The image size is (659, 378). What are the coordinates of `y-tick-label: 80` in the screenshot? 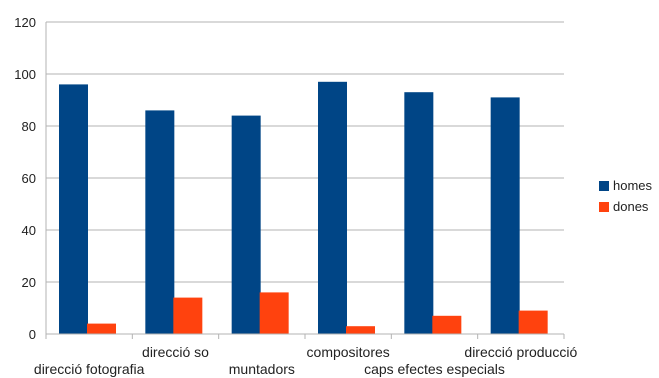 It's located at (29, 126).